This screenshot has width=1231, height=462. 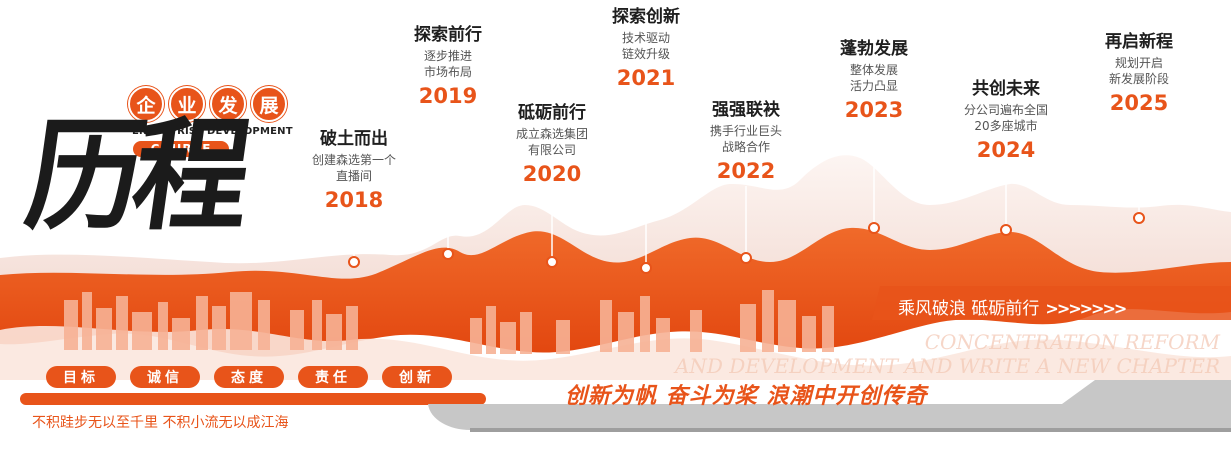 What do you see at coordinates (874, 49) in the screenshot?
I see `milestone-title: 蓬勃发展` at bounding box center [874, 49].